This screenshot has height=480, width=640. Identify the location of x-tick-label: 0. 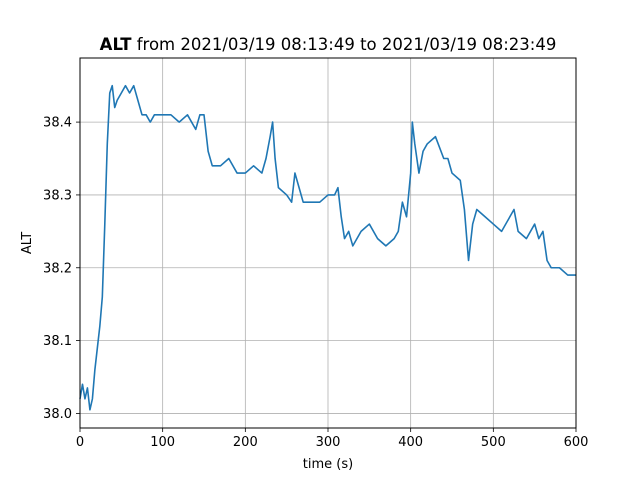
(80, 442).